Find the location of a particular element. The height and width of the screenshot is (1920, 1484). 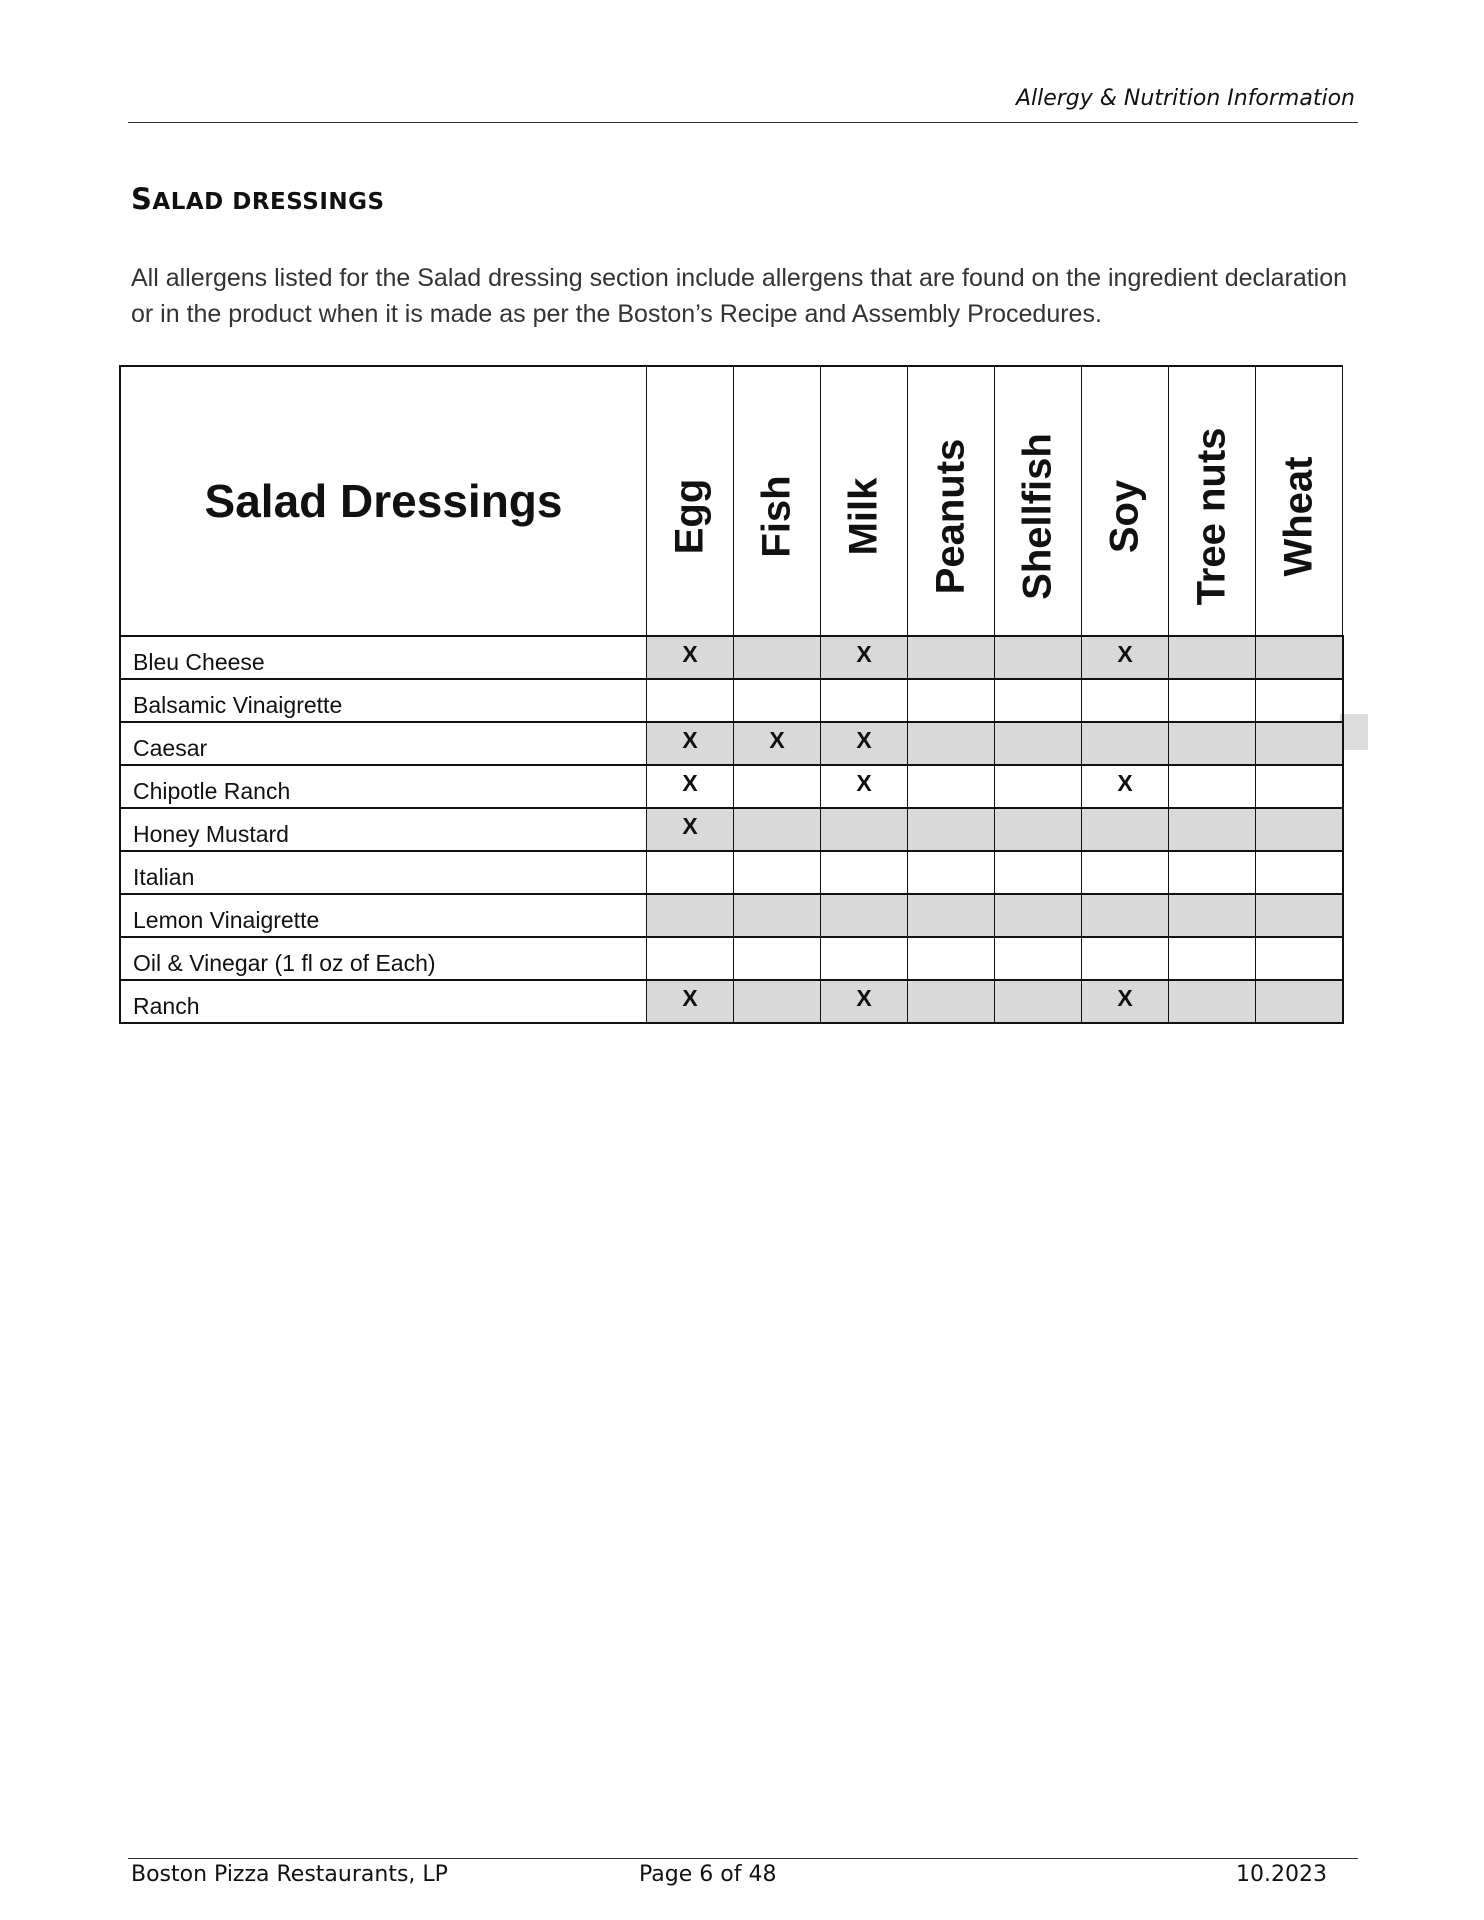

column-header-soy: Soy is located at coordinates (1125, 501).